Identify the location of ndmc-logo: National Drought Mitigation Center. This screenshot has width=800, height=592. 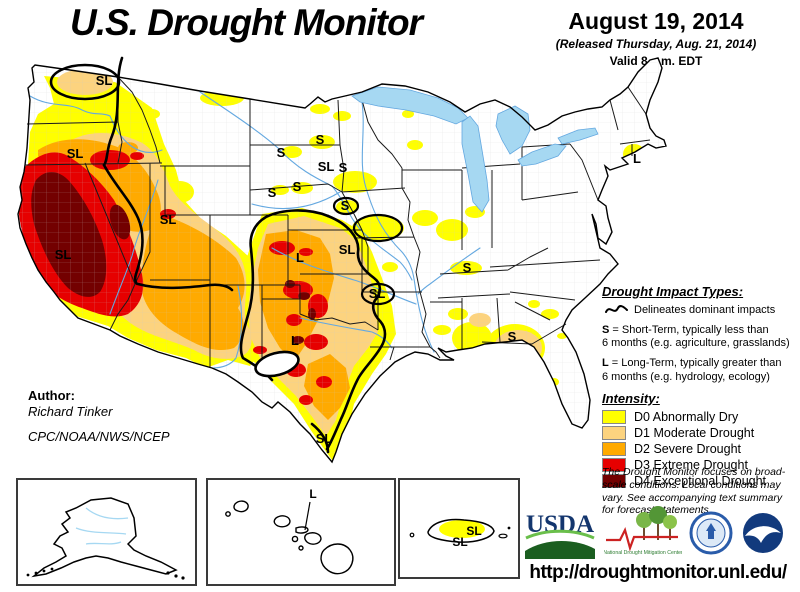
(643, 531).